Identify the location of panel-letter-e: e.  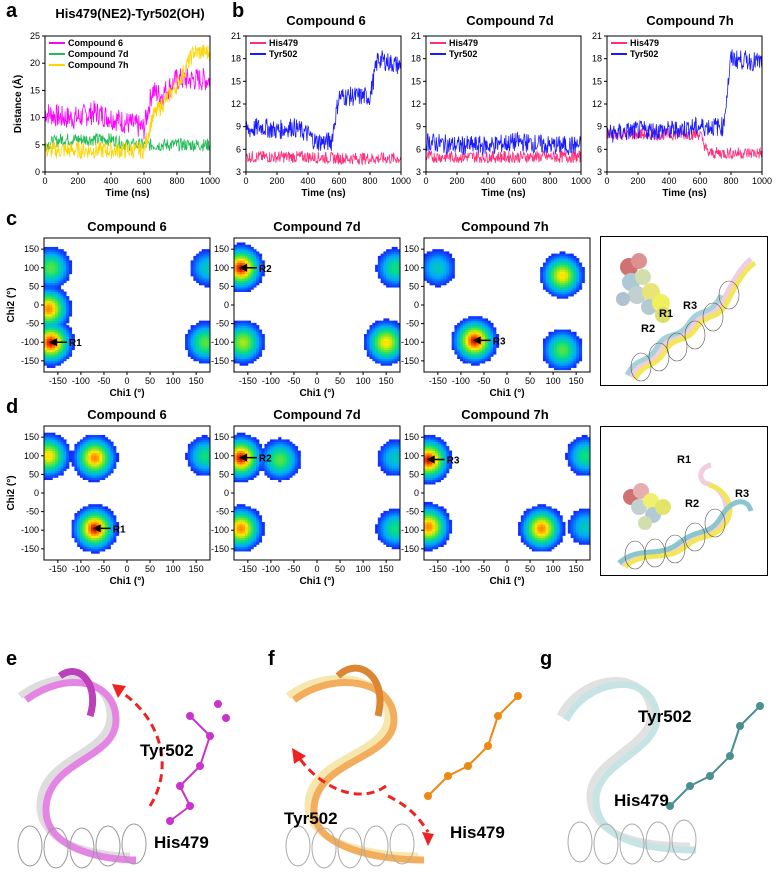
(12, 659).